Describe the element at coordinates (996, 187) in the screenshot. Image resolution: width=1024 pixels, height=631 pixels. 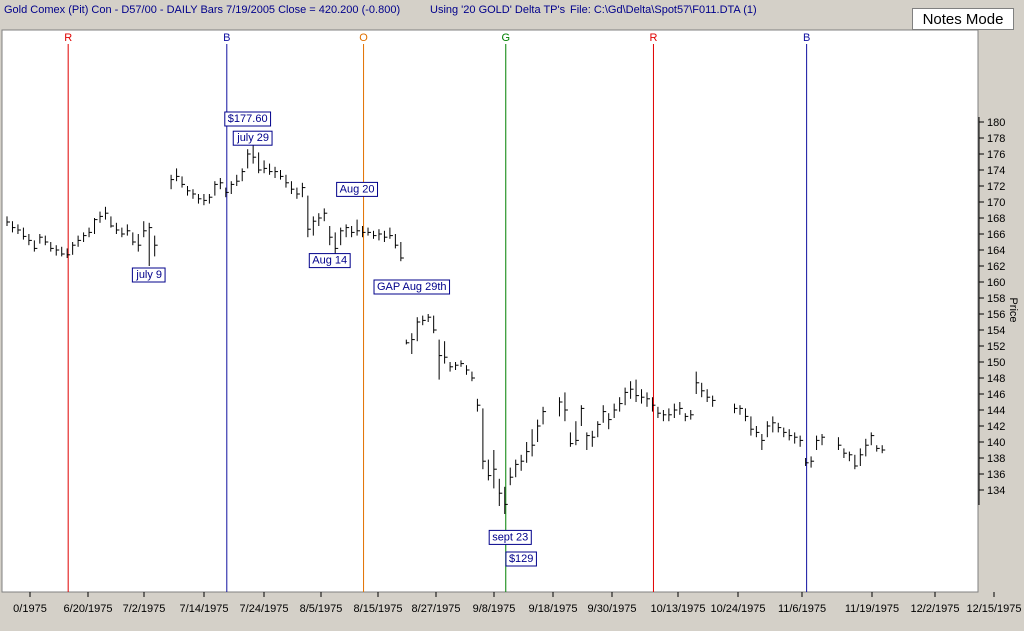
I see `y-tick-label: 172` at that location.